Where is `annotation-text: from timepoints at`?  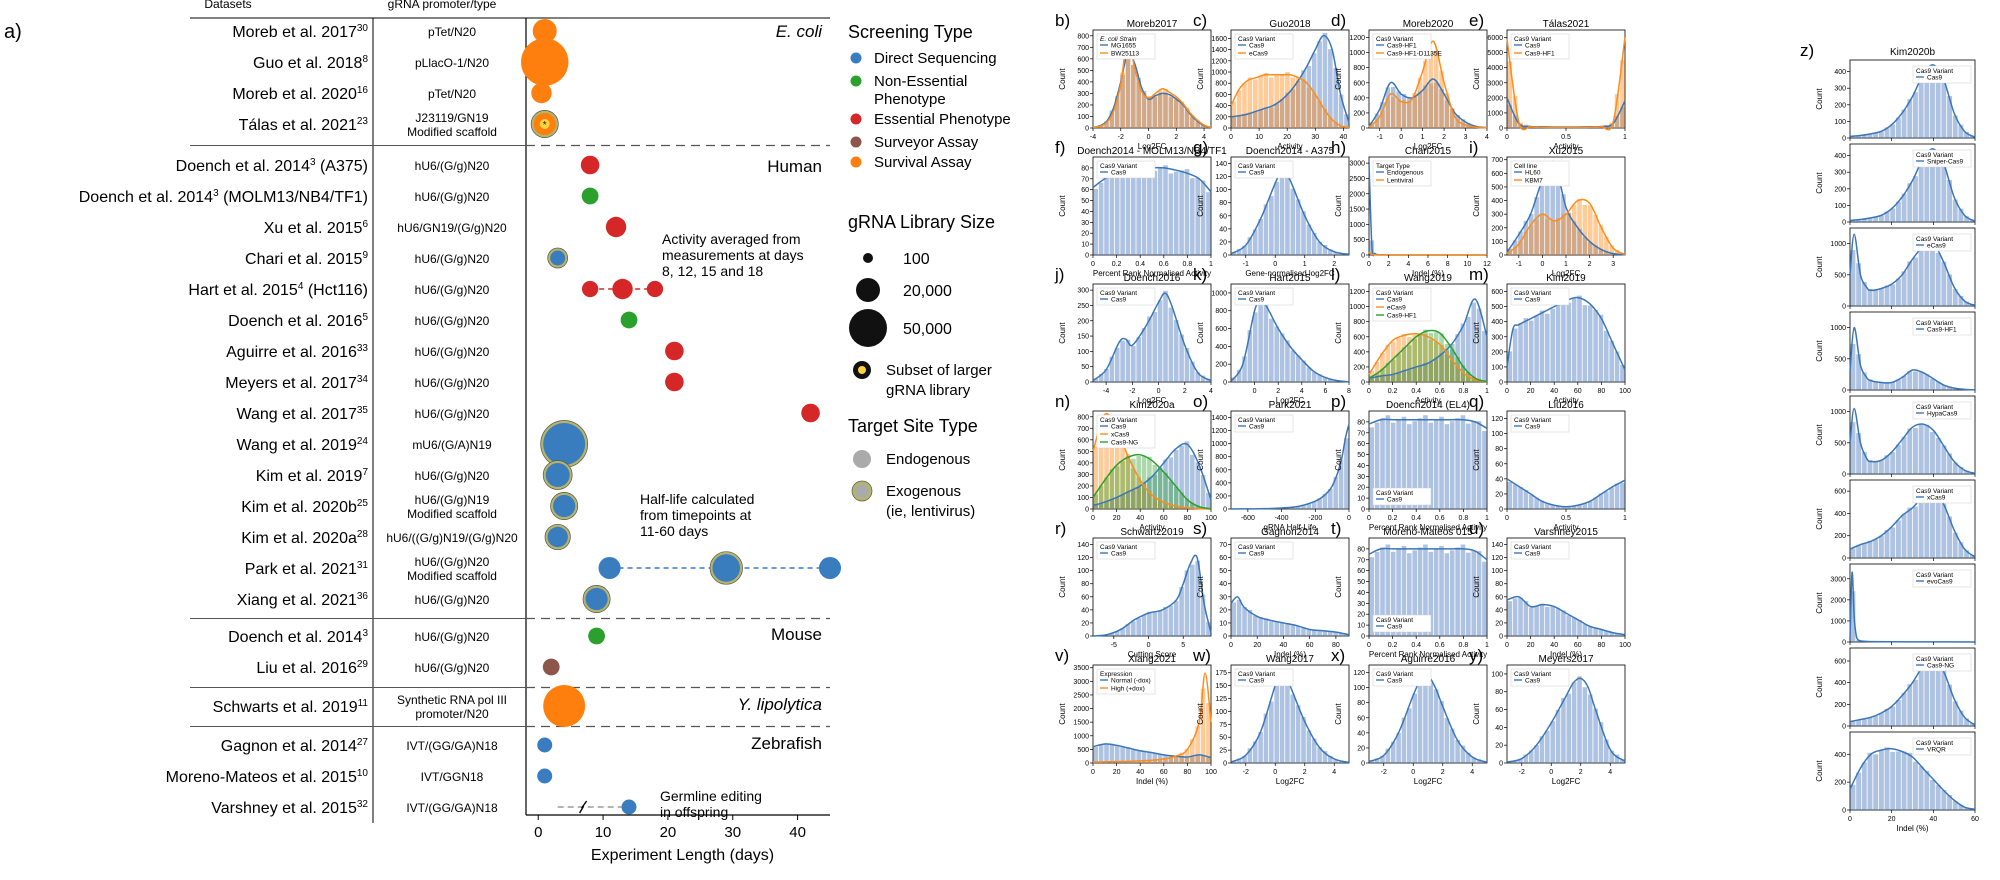 annotation-text: from timepoints at is located at coordinates (695, 515).